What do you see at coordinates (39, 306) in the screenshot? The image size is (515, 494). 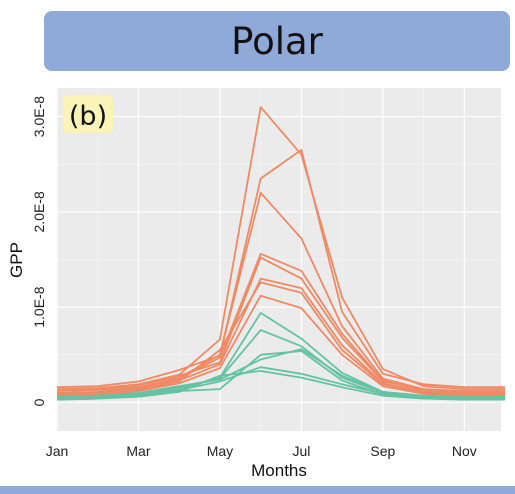 I see `y-tick-label-1: 1.0E-8` at bounding box center [39, 306].